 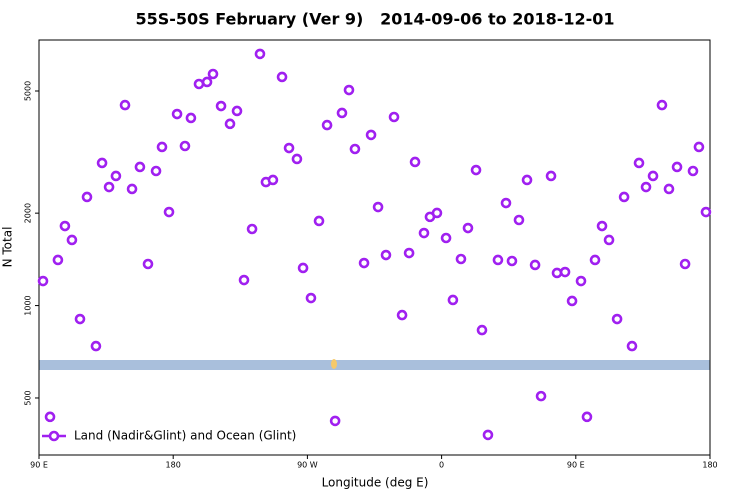 What do you see at coordinates (54, 436) in the screenshot?
I see `legend-marker` at bounding box center [54, 436].